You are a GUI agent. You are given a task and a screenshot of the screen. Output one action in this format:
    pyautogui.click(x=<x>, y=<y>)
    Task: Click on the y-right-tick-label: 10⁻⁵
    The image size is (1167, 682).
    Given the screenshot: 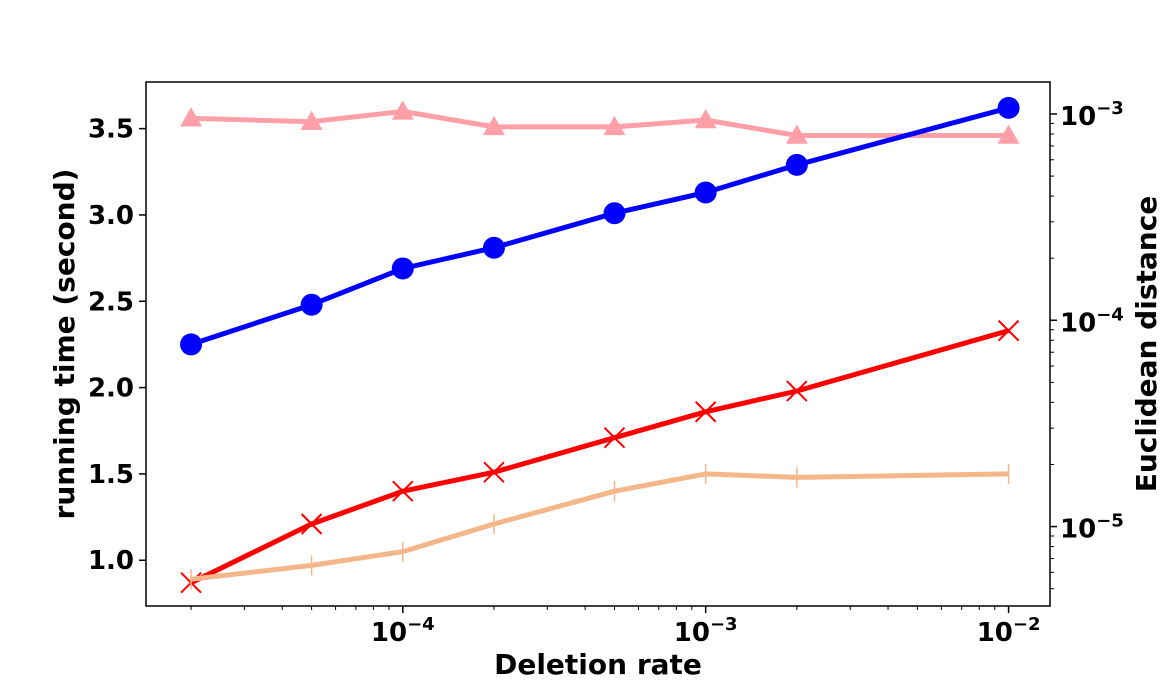 What is the action you would take?
    pyautogui.click(x=1092, y=528)
    